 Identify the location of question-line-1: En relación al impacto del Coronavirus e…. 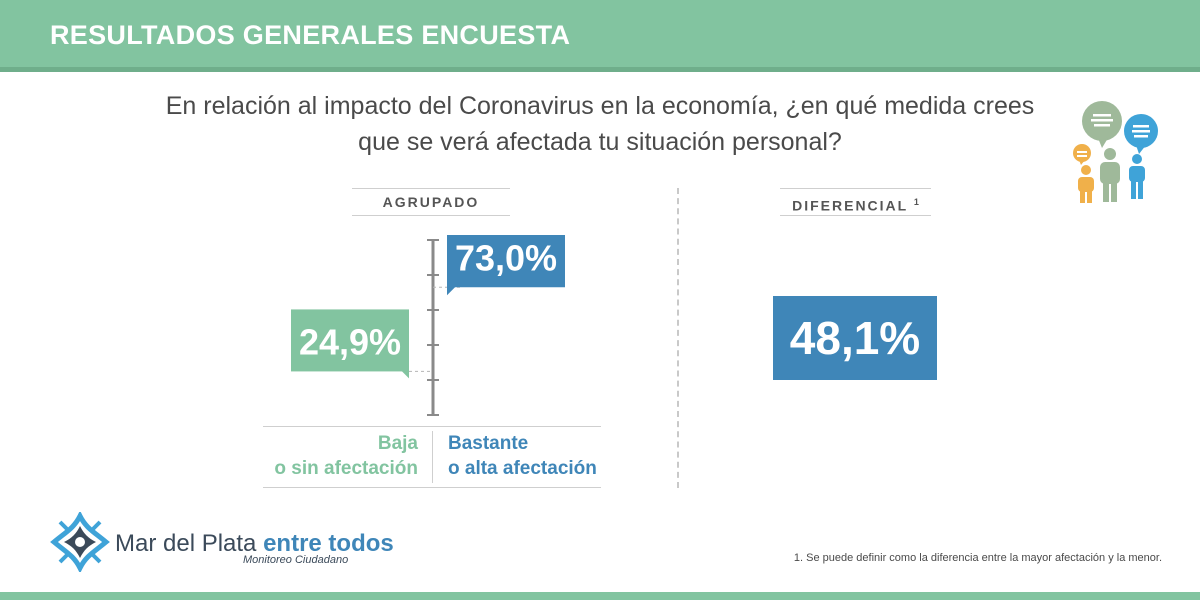
(600, 106).